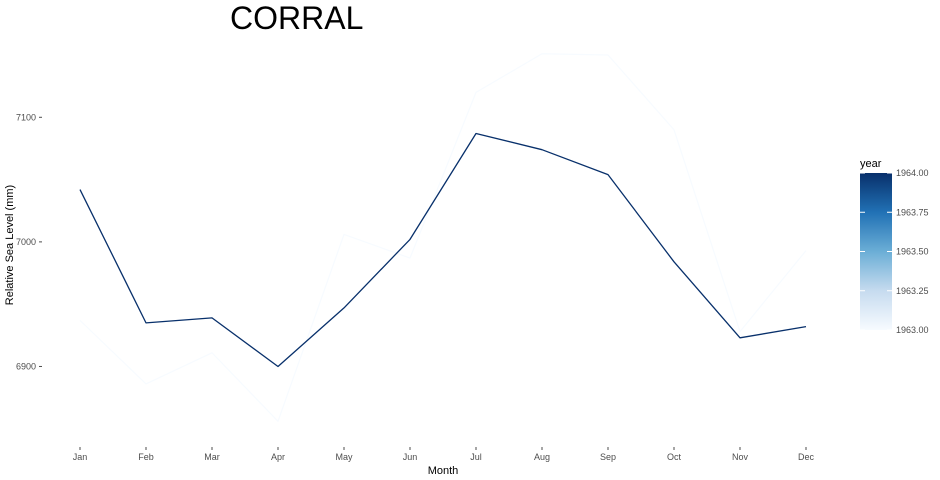 This screenshot has width=940, height=480. Describe the element at coordinates (26, 242) in the screenshot. I see `y-tick-label-1: 7000` at that location.